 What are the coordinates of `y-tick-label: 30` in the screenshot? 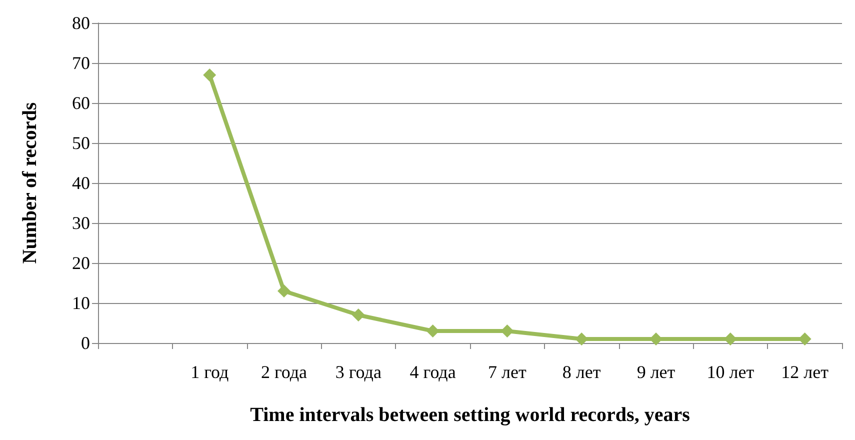 It's located at (81, 223).